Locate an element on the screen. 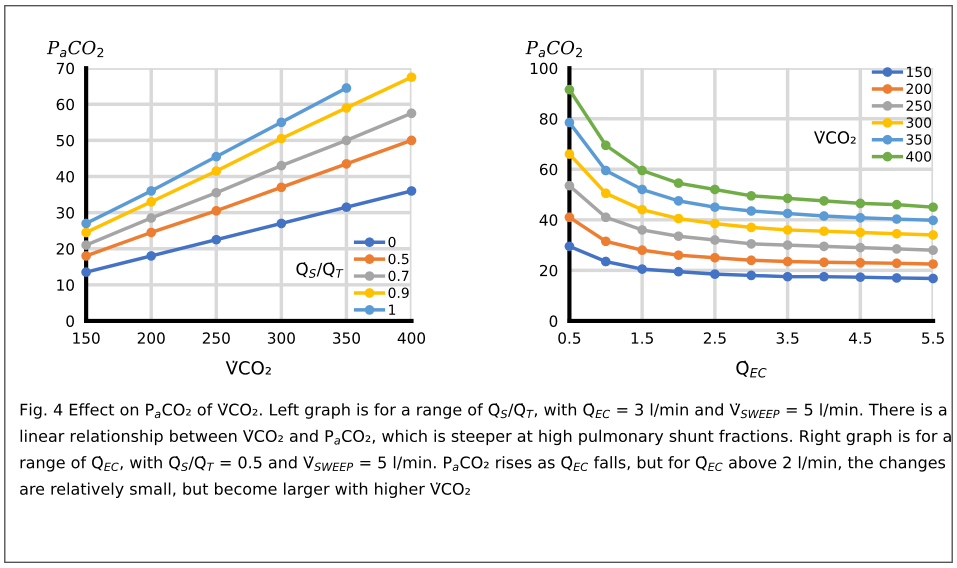 The height and width of the screenshot is (568, 957). legend-label: 1 is located at coordinates (392, 309).